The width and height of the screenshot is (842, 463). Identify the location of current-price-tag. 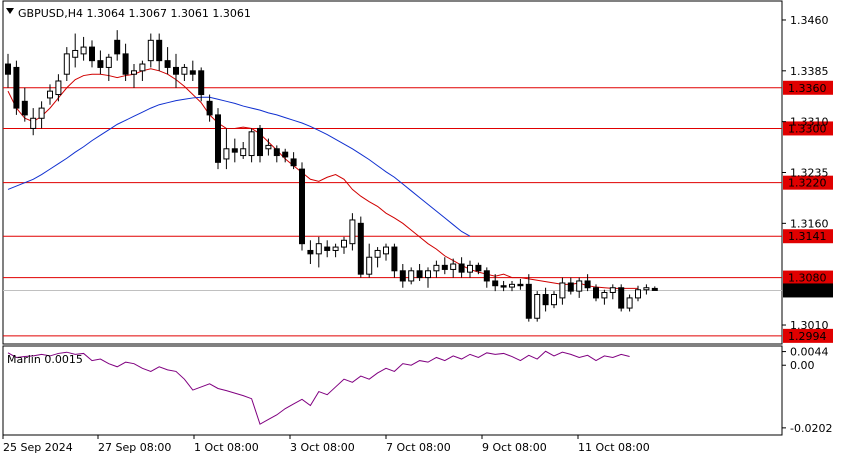
(808, 290).